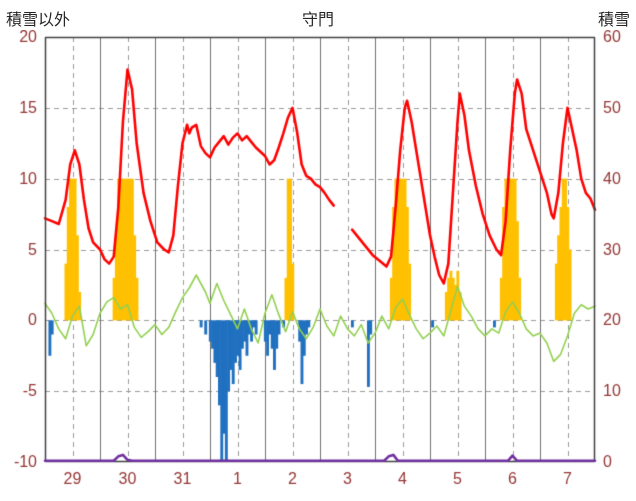 This screenshot has width=636, height=501. Describe the element at coordinates (613, 20) in the screenshot. I see `right-axis-title: 積雪` at that location.